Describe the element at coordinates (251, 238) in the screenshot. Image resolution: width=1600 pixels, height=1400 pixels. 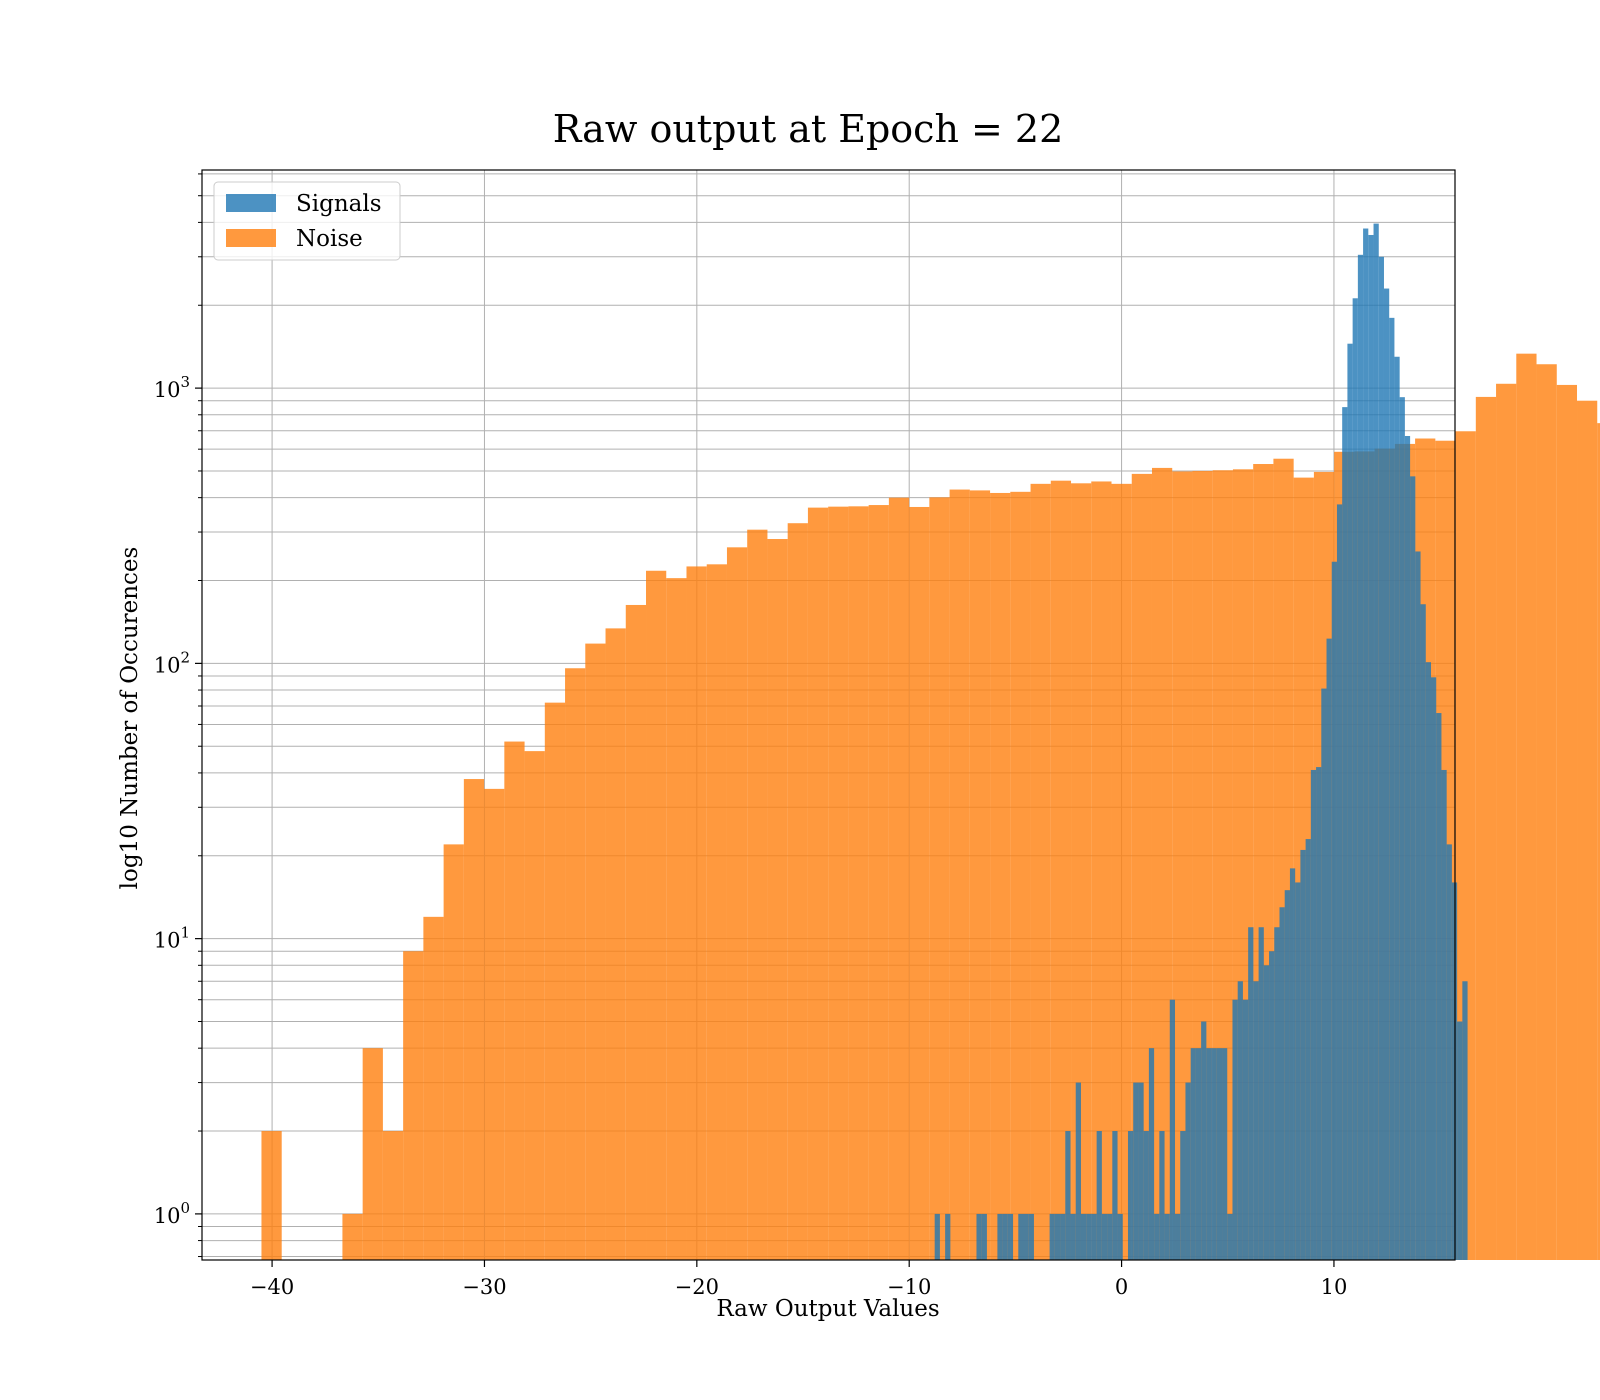
I see `legend-swatch-noise` at that location.